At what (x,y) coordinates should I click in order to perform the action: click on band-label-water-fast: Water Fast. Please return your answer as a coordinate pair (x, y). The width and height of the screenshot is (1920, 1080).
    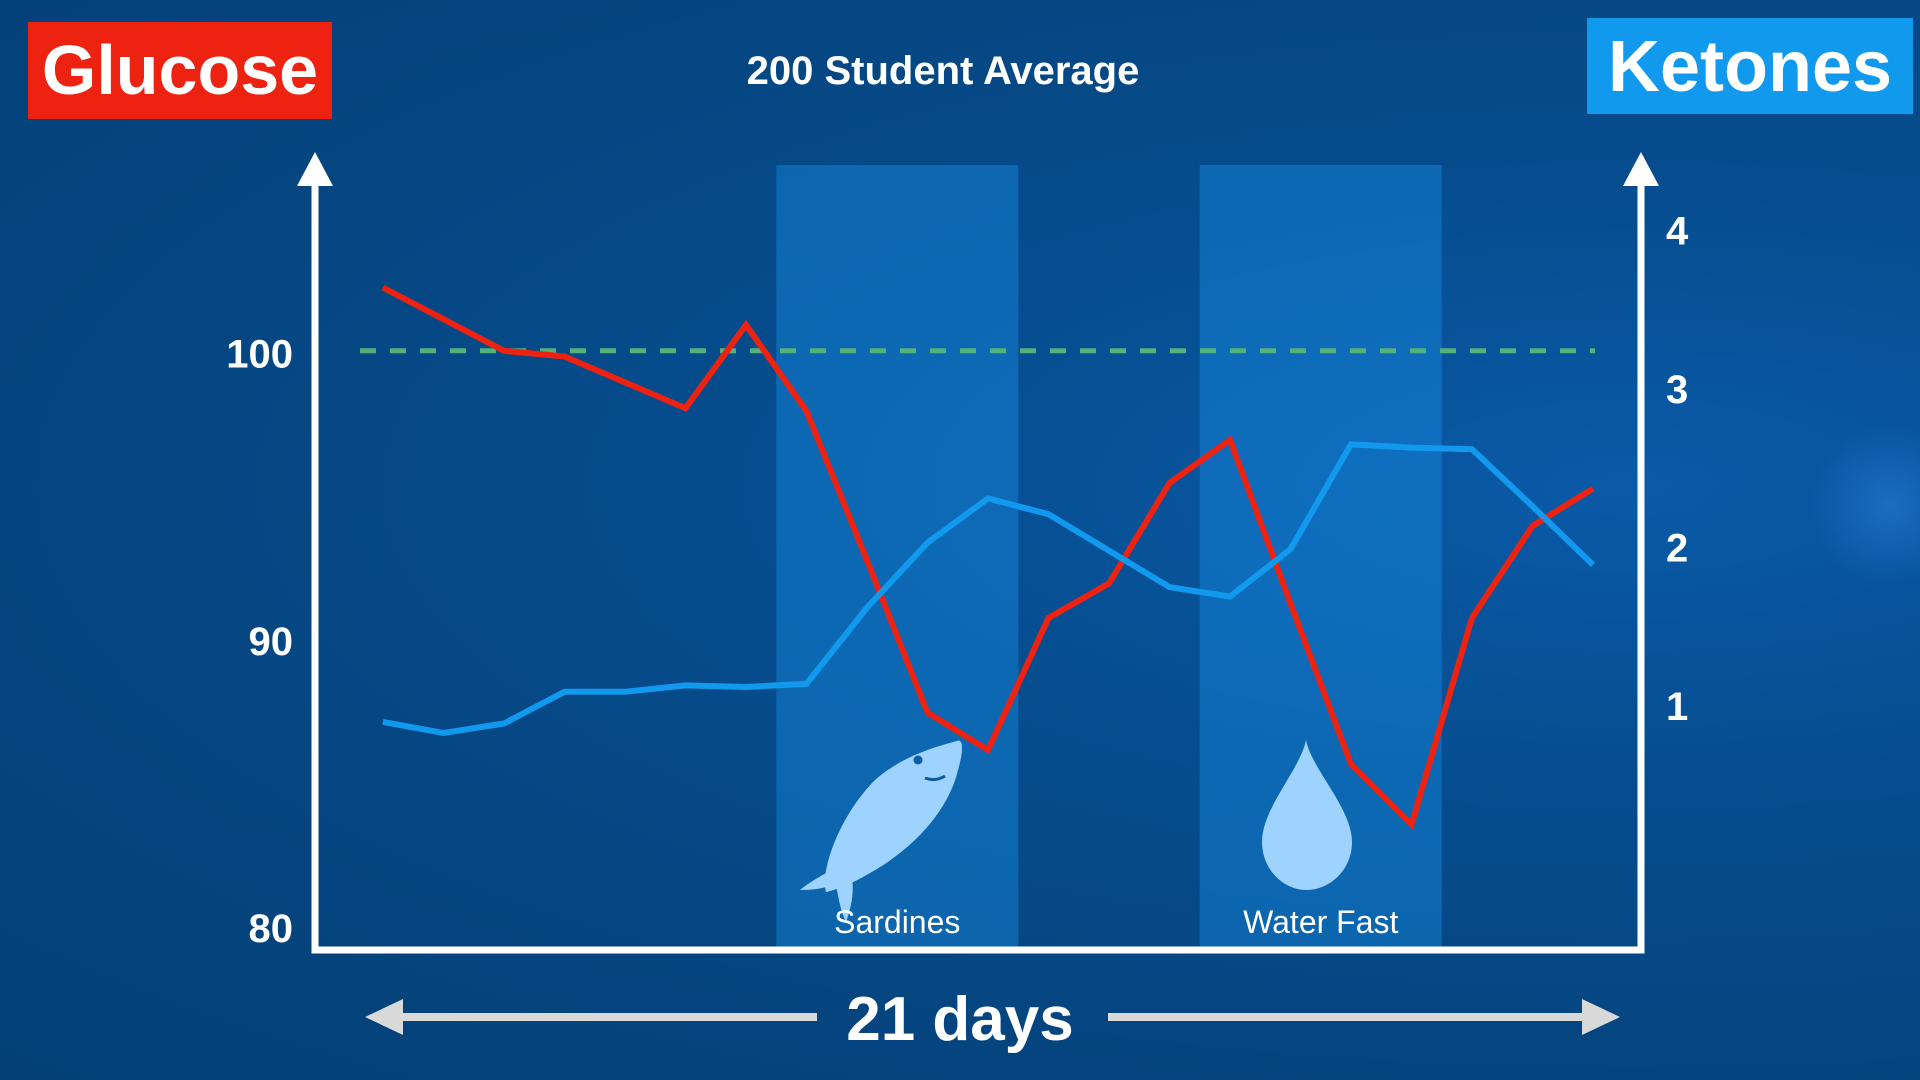
    Looking at the image, I should click on (1320, 922).